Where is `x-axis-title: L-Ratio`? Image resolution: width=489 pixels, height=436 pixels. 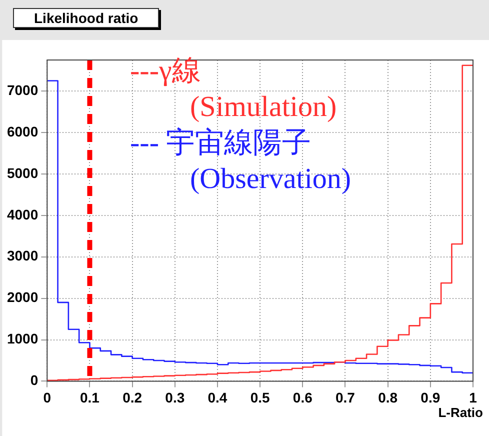 x-axis-title: L-Ratio is located at coordinates (461, 412).